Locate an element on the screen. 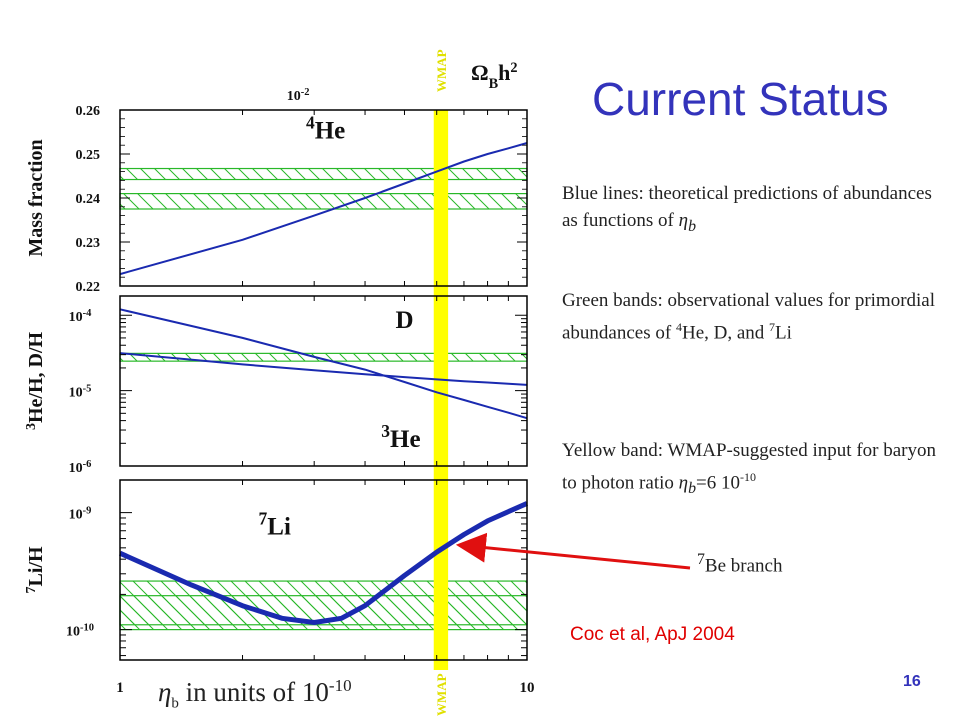  be-branch-sup: 7 is located at coordinates (701, 559).